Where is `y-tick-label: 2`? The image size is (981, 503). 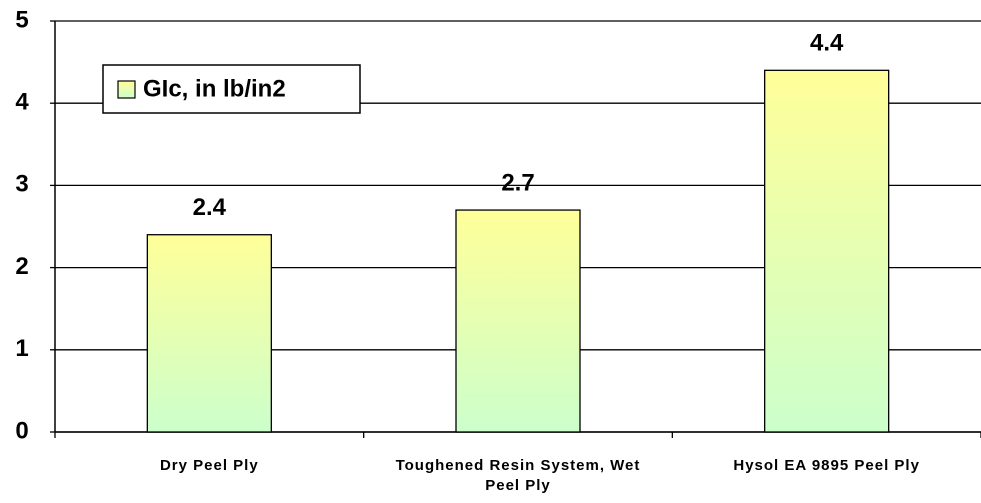 y-tick-label: 2 is located at coordinates (21, 266).